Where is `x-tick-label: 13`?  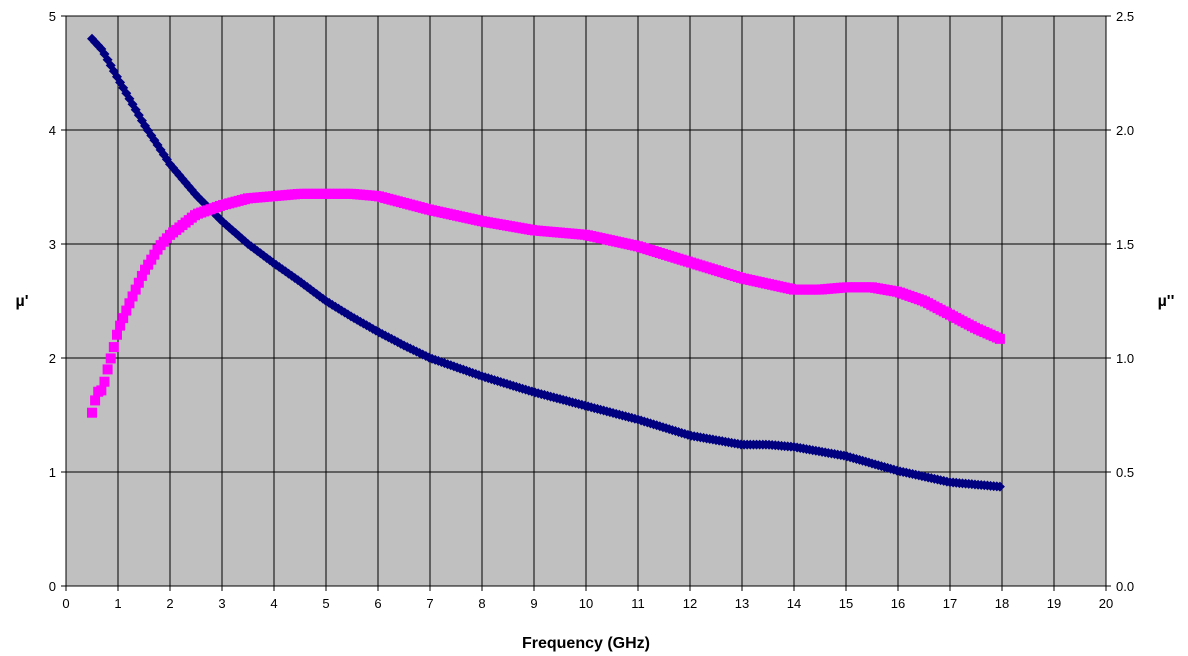 x-tick-label: 13 is located at coordinates (742, 603).